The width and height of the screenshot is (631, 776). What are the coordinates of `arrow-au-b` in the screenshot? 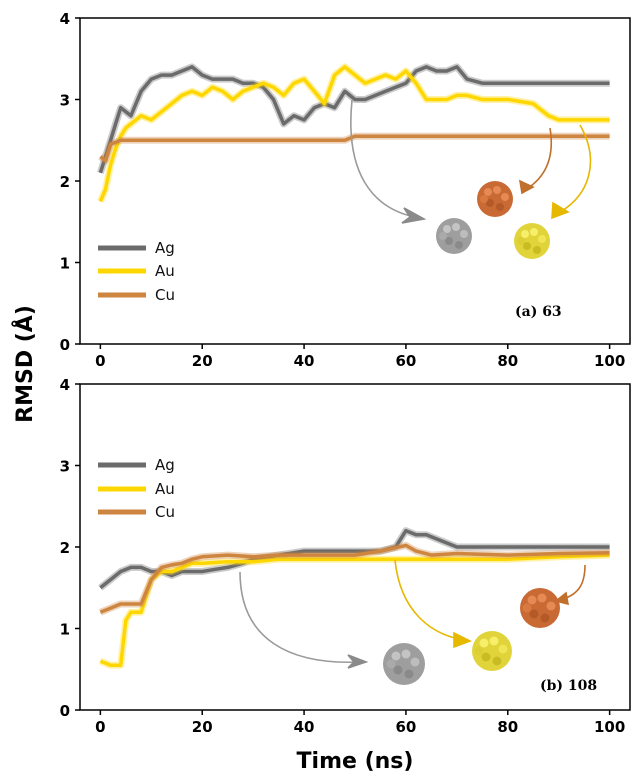 It's located at (430, 600).